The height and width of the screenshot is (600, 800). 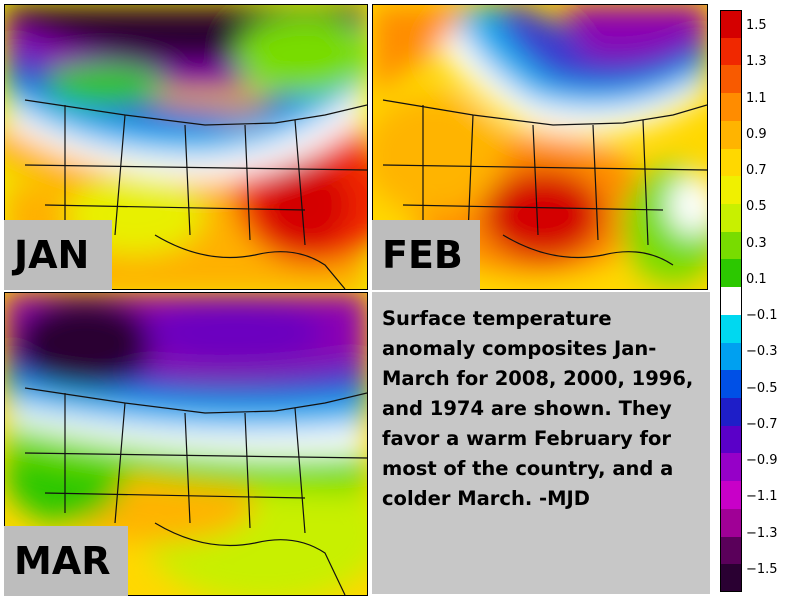 I want to click on colorbar-tick-label: −0.1, so click(x=762, y=316).